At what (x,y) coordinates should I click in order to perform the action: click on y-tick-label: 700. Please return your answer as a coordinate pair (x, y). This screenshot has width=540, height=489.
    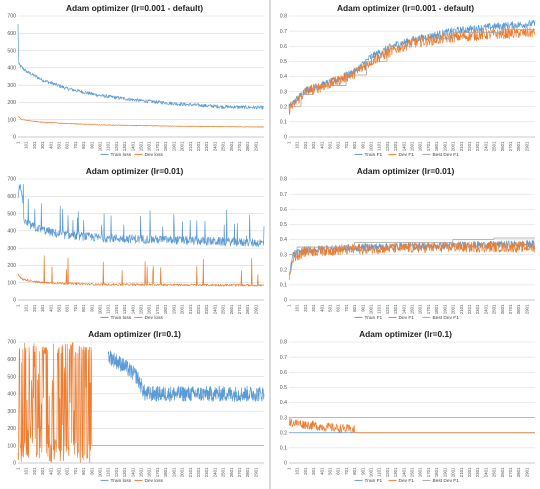
    Looking at the image, I should click on (11, 17).